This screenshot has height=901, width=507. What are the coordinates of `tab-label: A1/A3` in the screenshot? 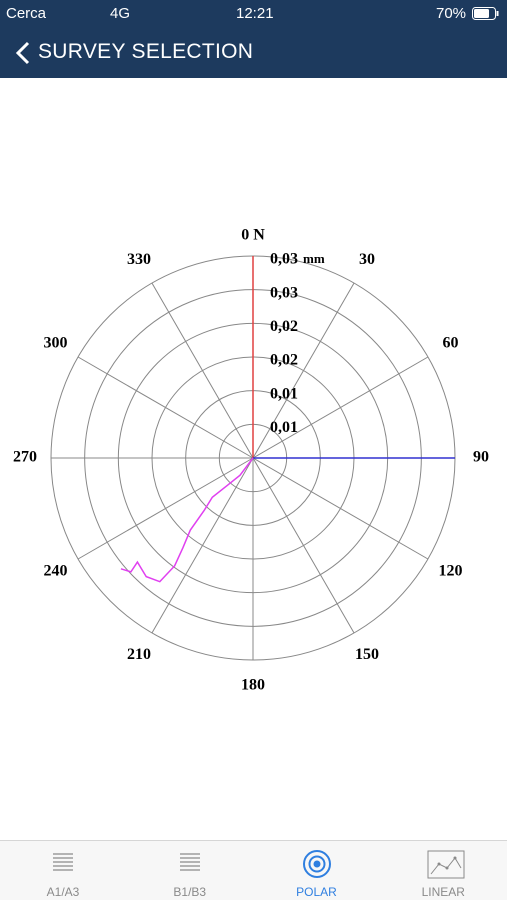 It's located at (63, 892).